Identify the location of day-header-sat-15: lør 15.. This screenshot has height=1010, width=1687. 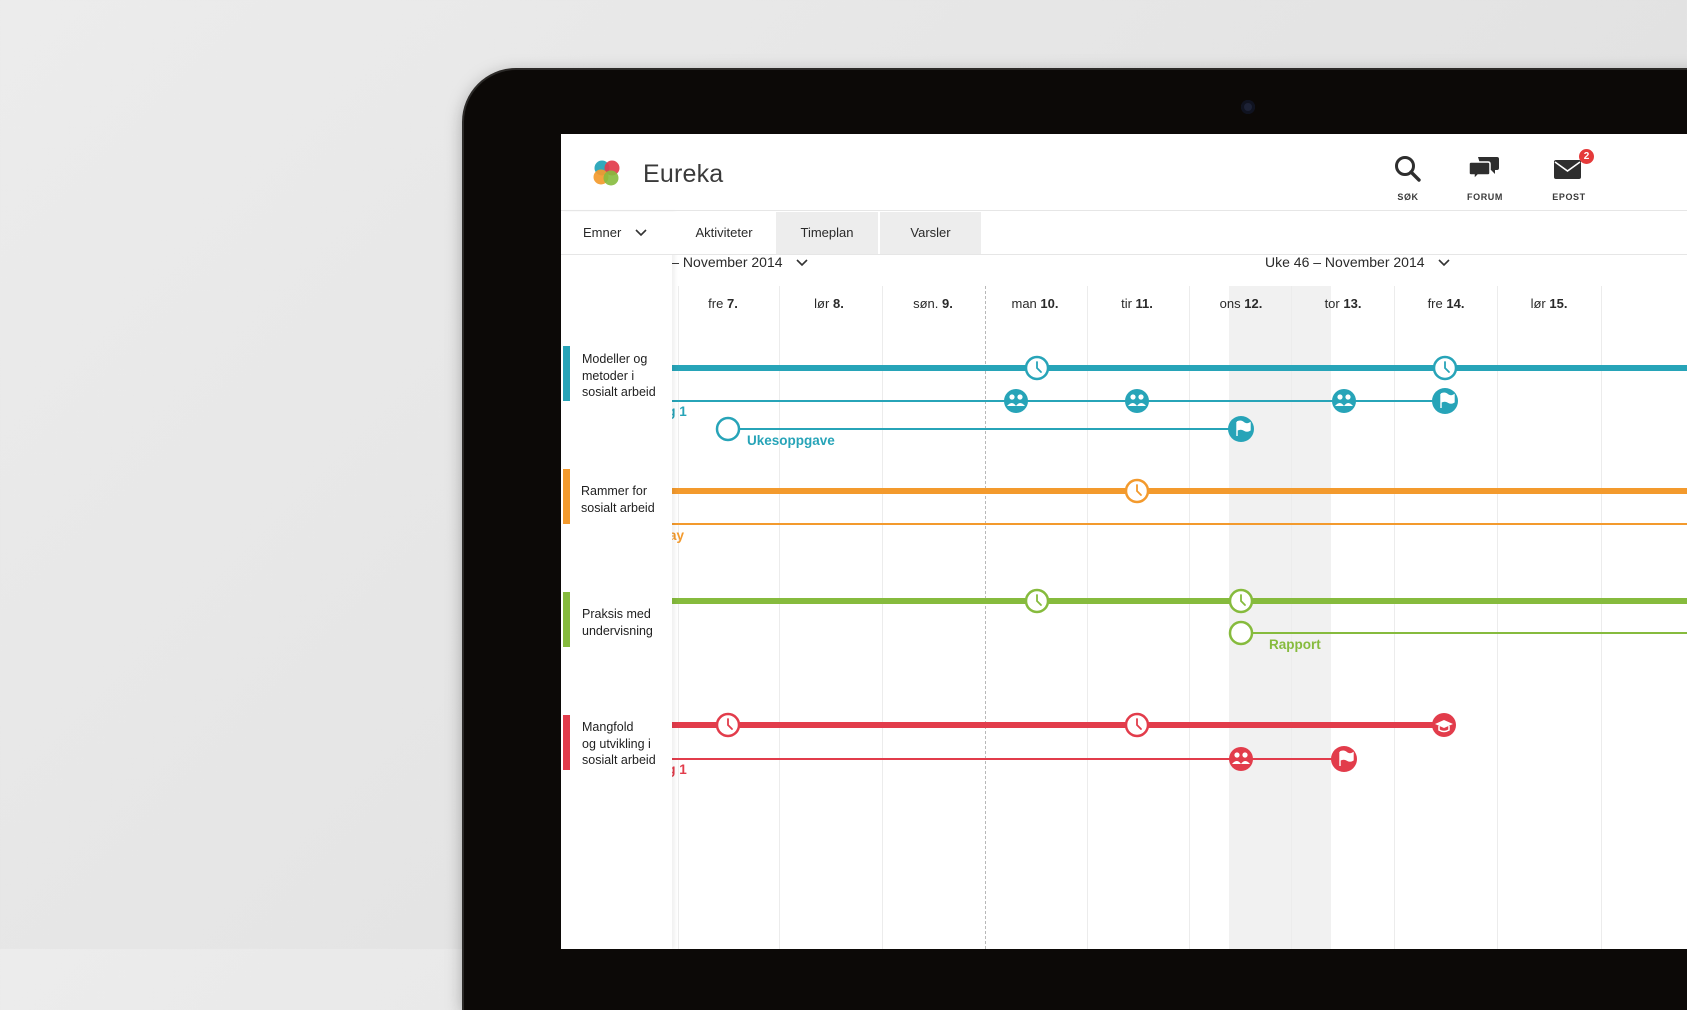
(1549, 303).